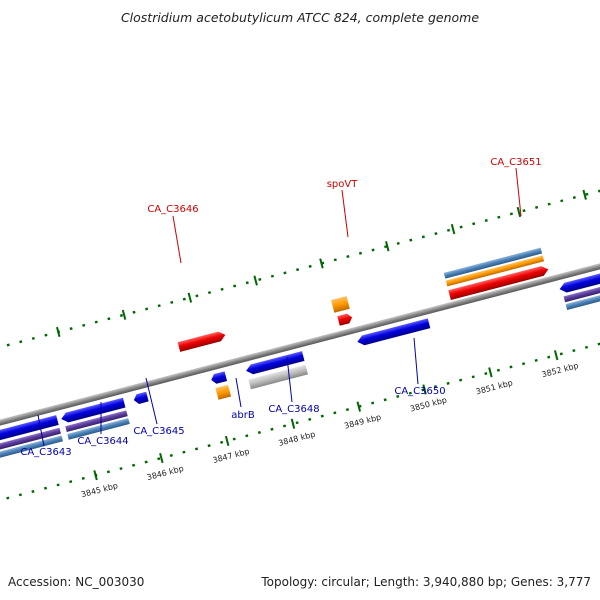 This screenshot has height=600, width=600. What do you see at coordinates (98, 429) in the screenshot?
I see `steel-feature-CA_C3644` at bounding box center [98, 429].